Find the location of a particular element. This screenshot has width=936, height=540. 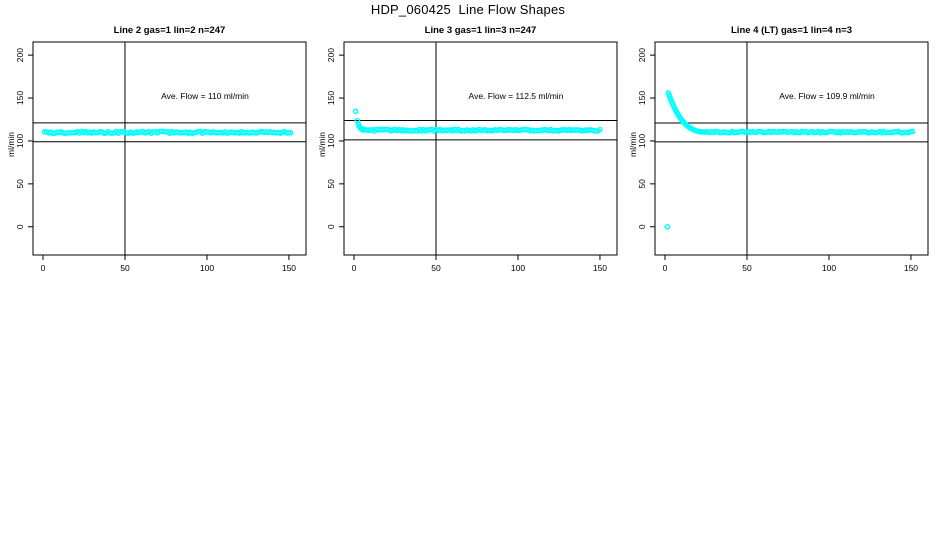

subplot-title: Line 2 gas=1 lin=2 n=247 is located at coordinates (170, 30).